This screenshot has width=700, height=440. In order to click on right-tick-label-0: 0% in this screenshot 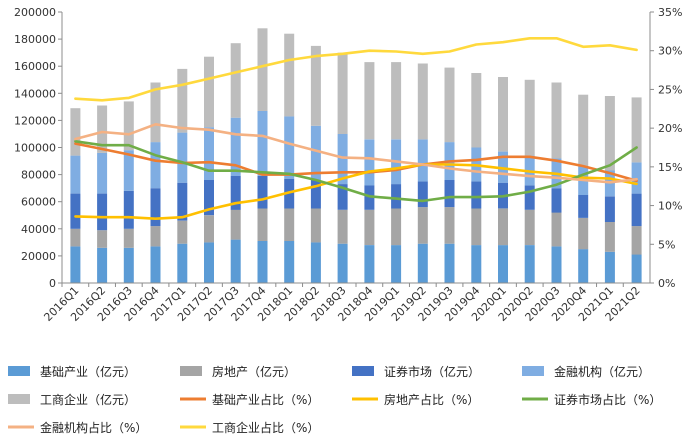, I will do `click(666, 283)`.